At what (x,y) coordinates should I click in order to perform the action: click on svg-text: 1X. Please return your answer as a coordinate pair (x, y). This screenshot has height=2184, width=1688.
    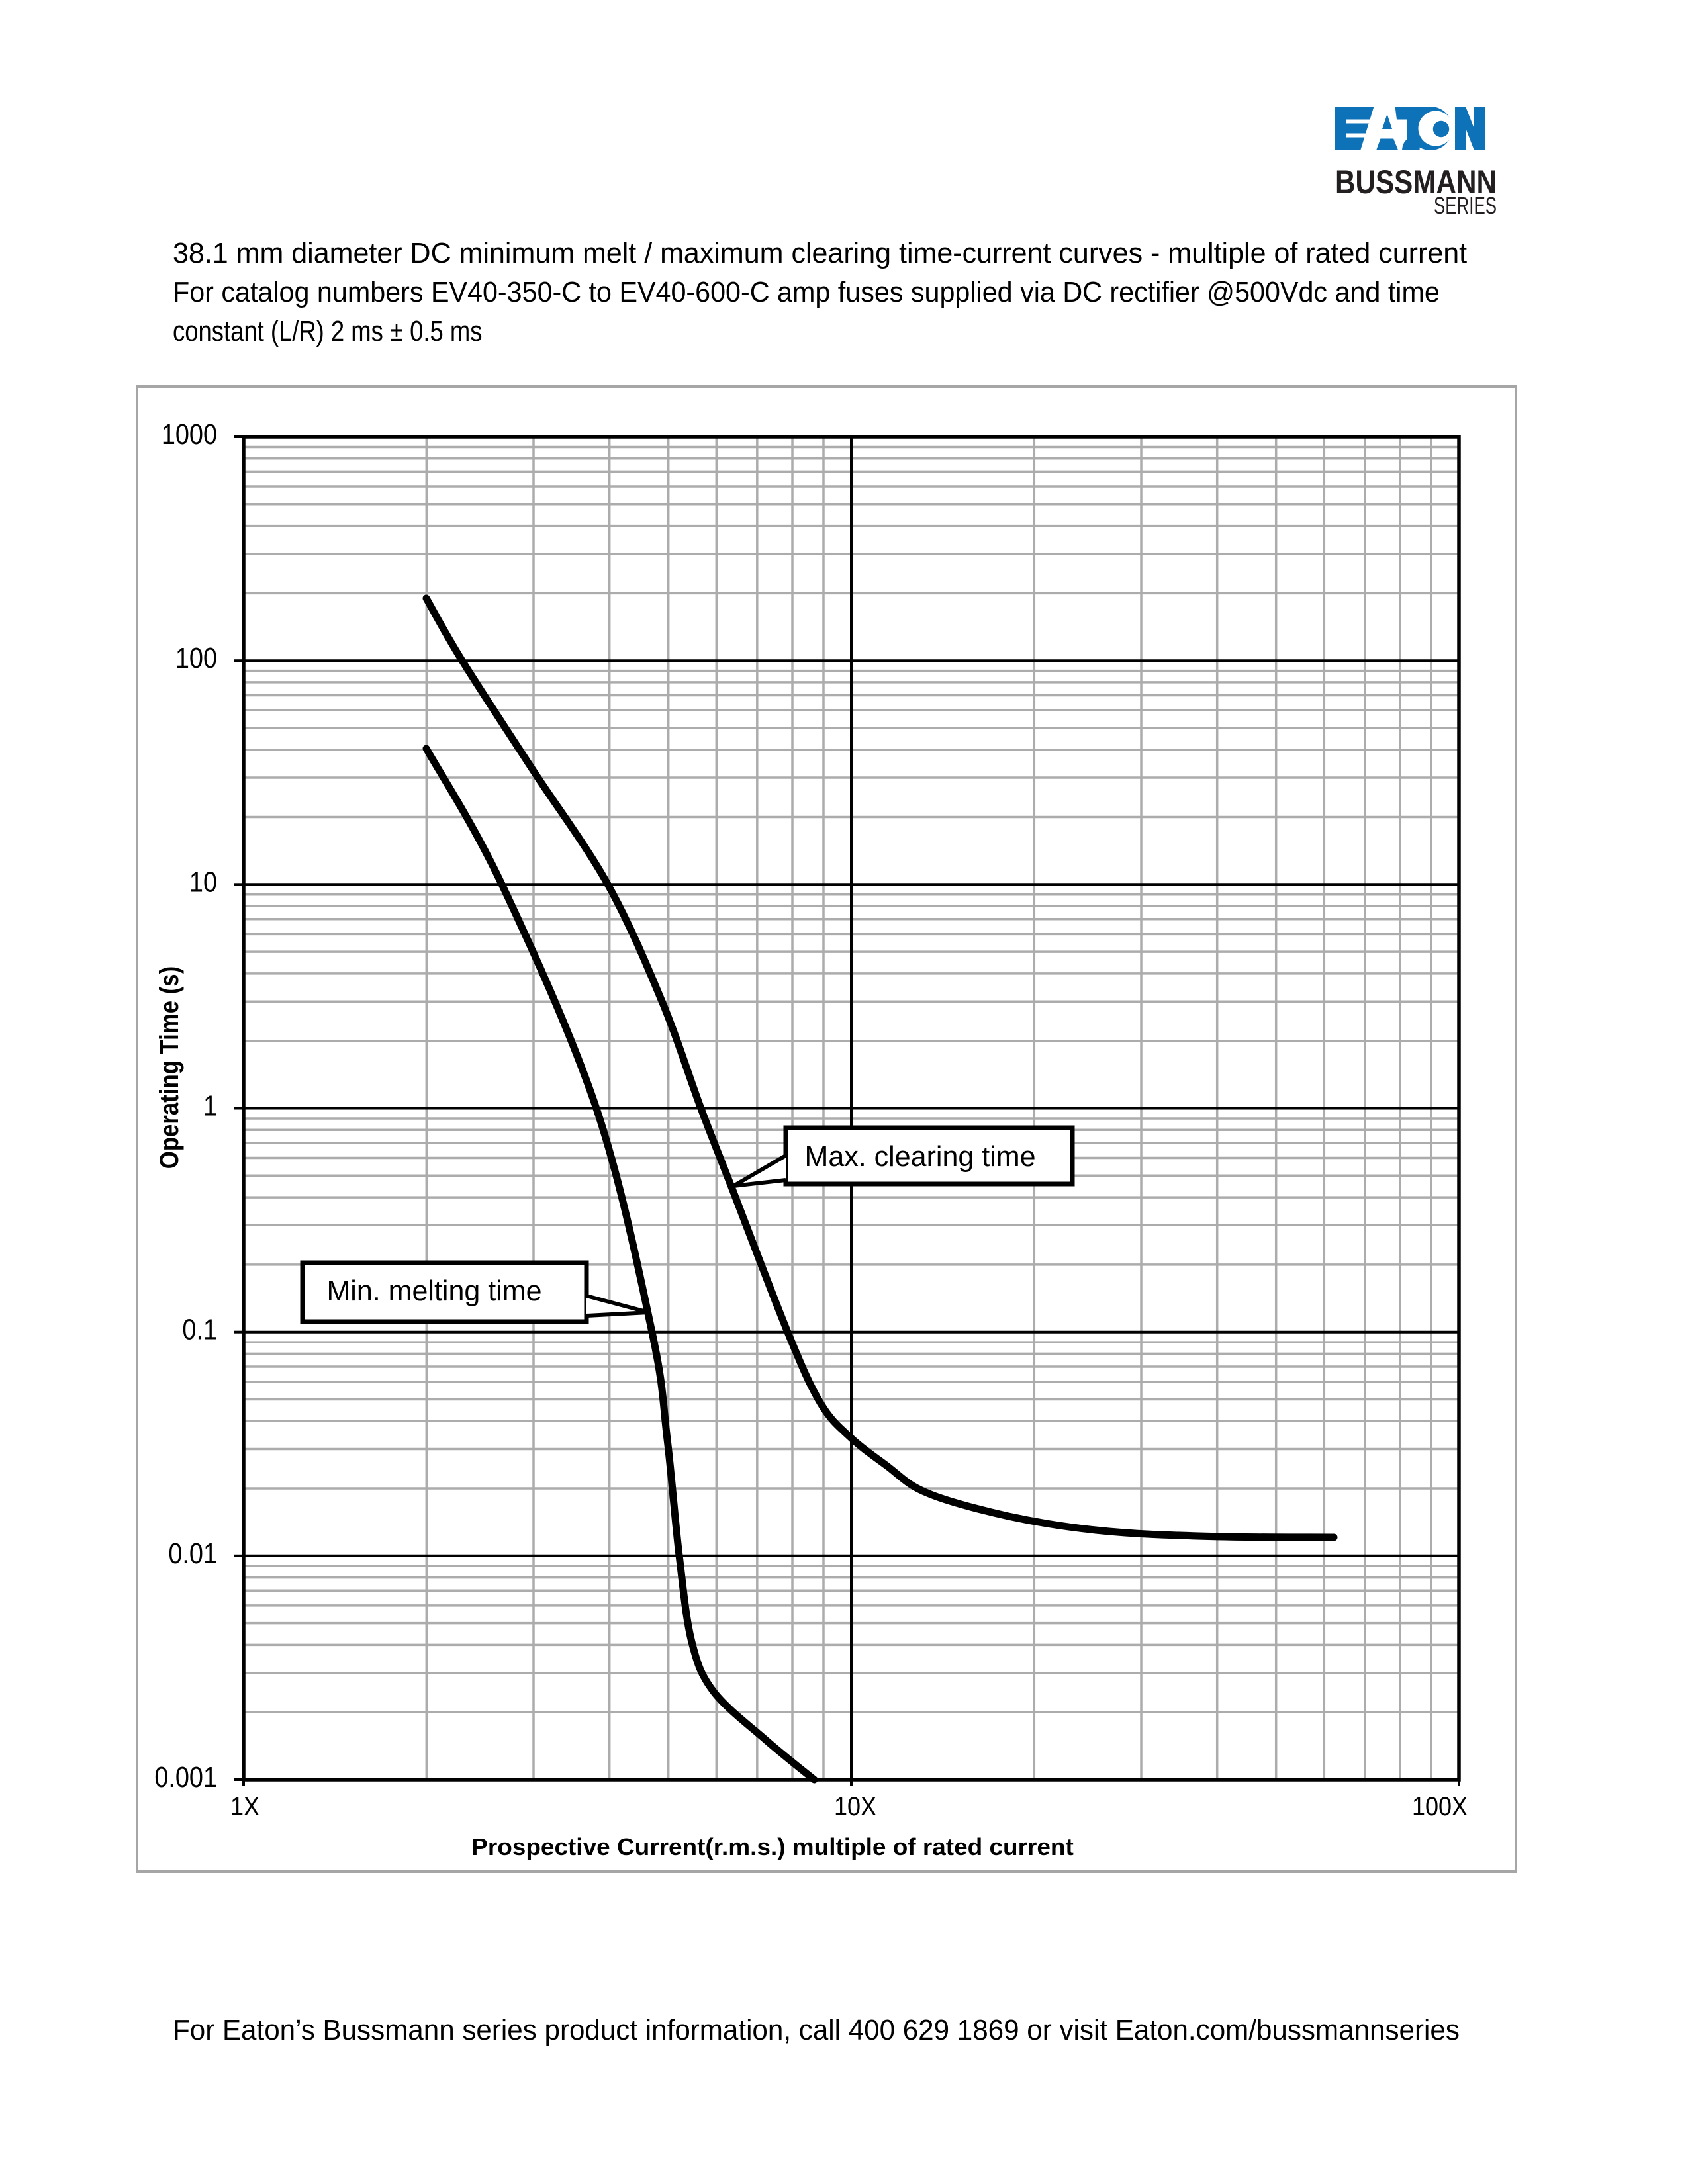
    Looking at the image, I should click on (244, 1806).